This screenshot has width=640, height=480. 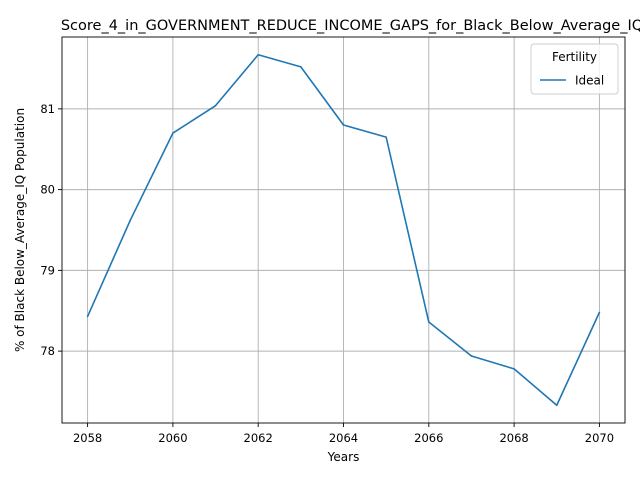 I want to click on y-tick-label: 80, so click(x=47, y=190).